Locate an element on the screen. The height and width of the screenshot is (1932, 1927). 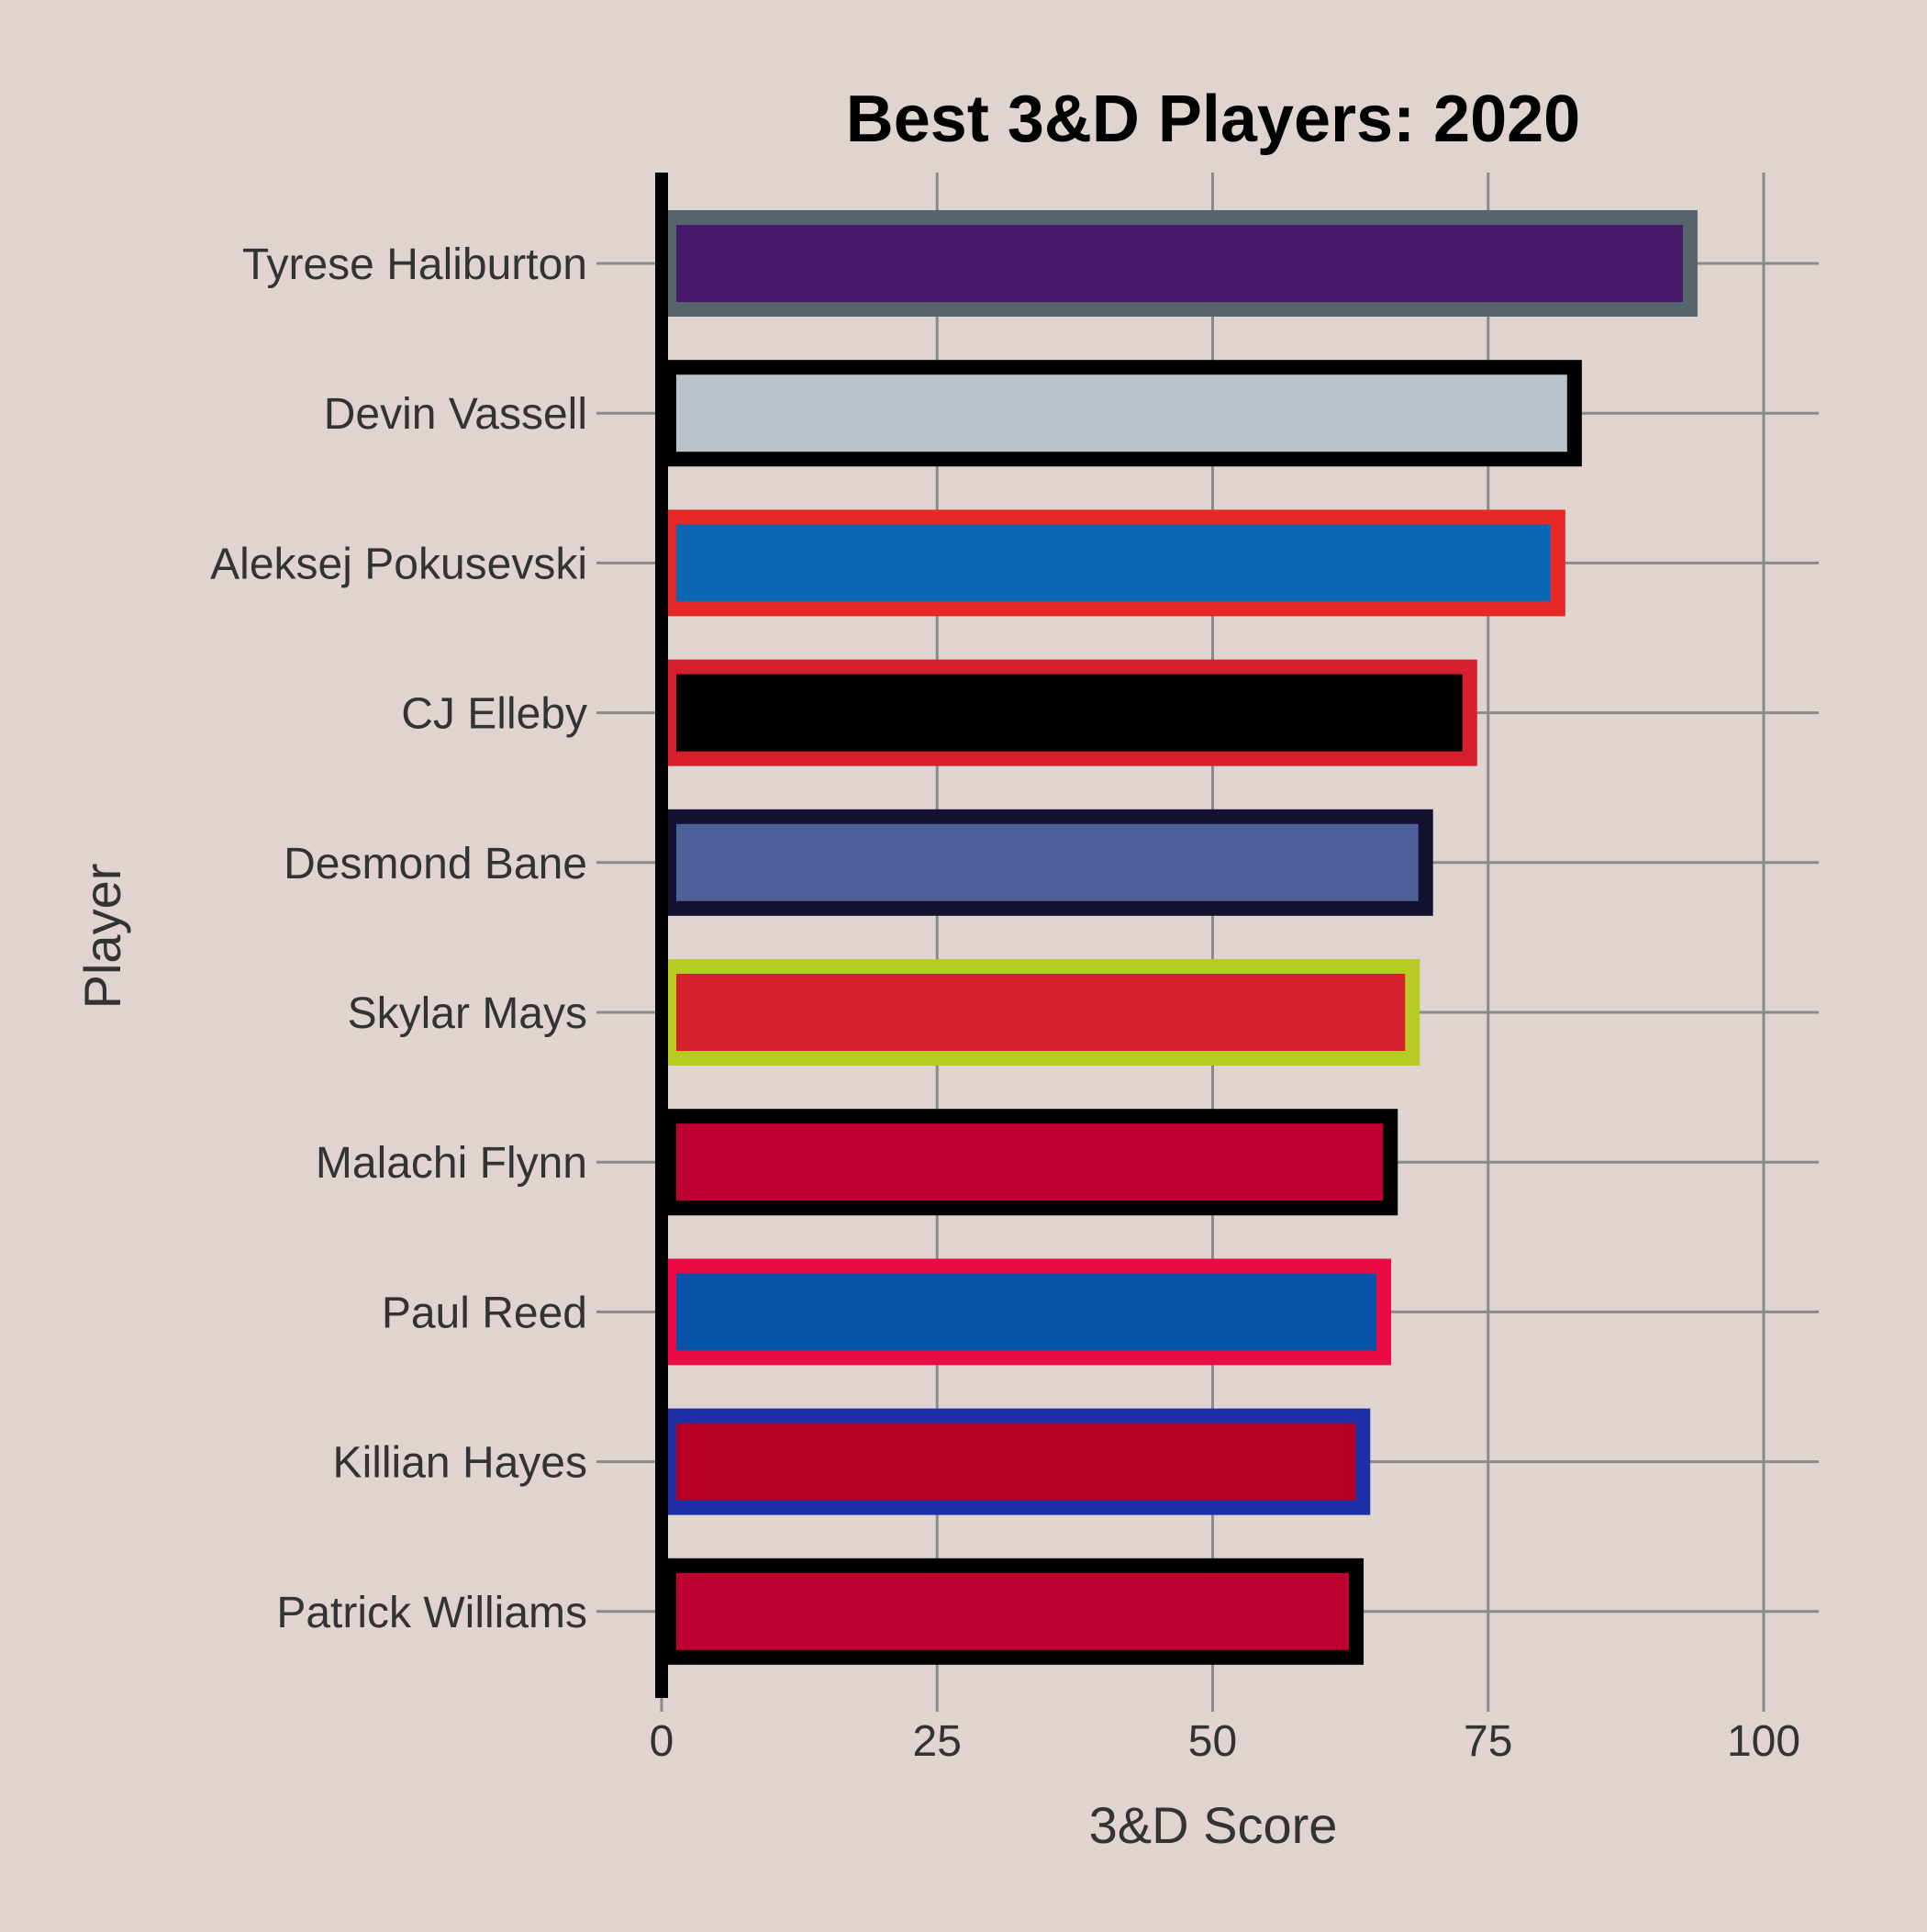
bar-cj-elleby is located at coordinates (1069, 712).